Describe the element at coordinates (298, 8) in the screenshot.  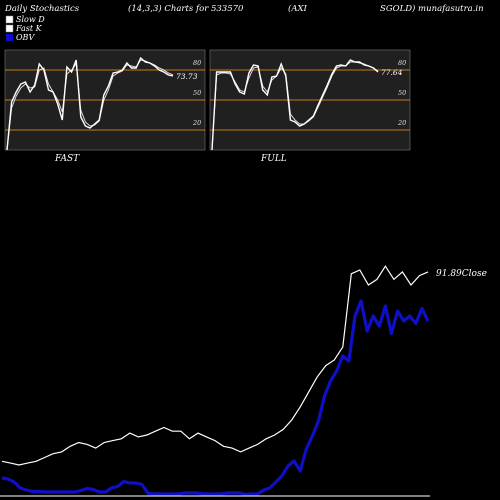
I see `header-center2: (AXI` at that location.